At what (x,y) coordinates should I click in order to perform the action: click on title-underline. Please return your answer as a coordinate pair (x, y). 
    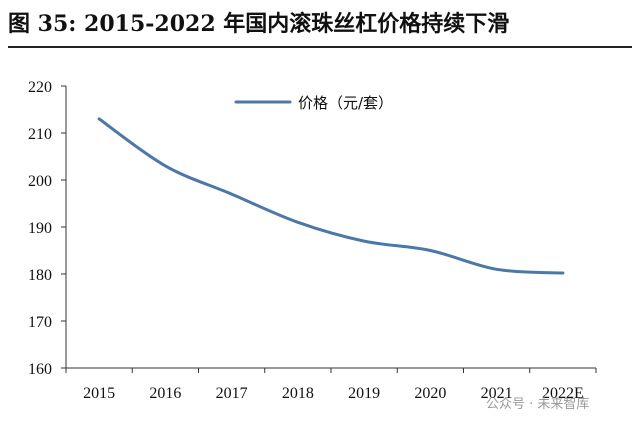
    Looking at the image, I should click on (320, 47).